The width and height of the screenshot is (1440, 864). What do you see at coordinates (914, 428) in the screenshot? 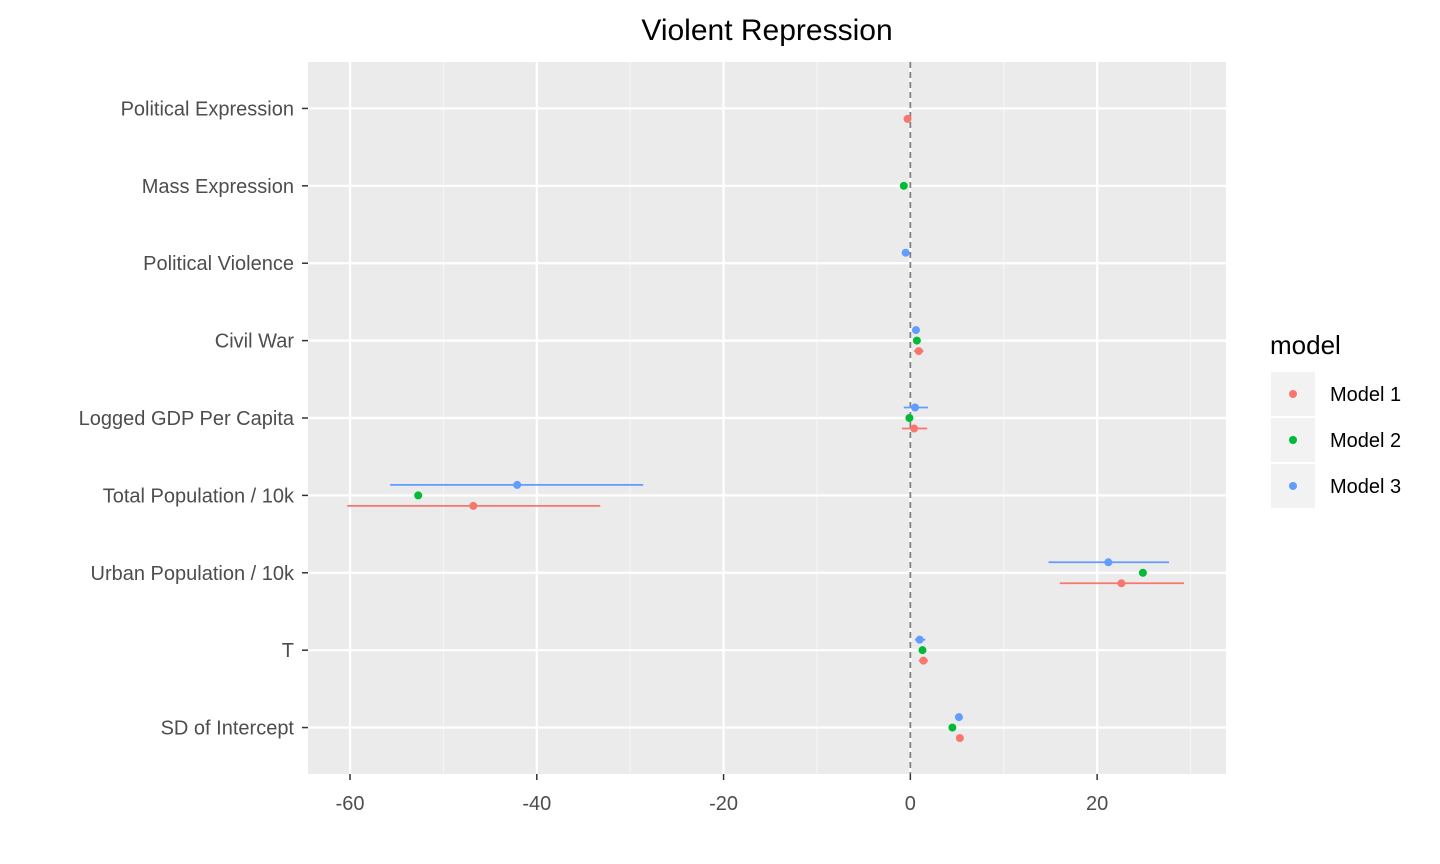
I see `point-model-1-logged-gdp-per-capita` at bounding box center [914, 428].